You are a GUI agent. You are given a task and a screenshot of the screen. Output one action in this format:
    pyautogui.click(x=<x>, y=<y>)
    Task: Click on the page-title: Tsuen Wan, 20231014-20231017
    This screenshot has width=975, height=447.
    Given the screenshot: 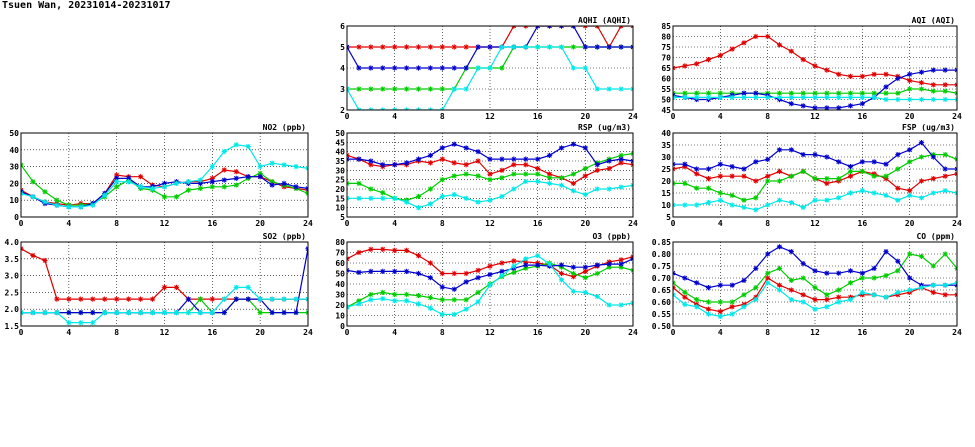 What is the action you would take?
    pyautogui.click(x=86, y=5)
    